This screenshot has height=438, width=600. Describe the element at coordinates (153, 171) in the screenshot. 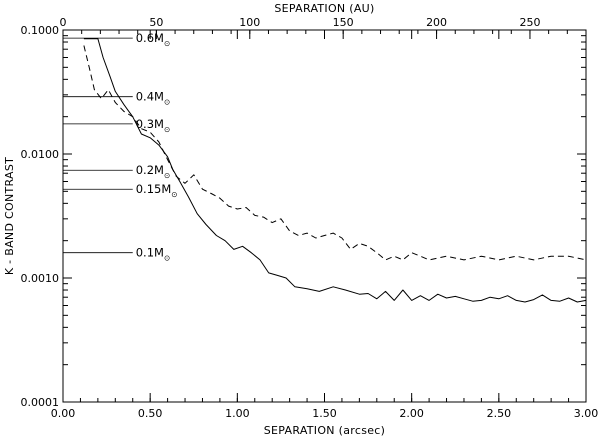

I see `mass-label: 0.2M⊙` at that location.